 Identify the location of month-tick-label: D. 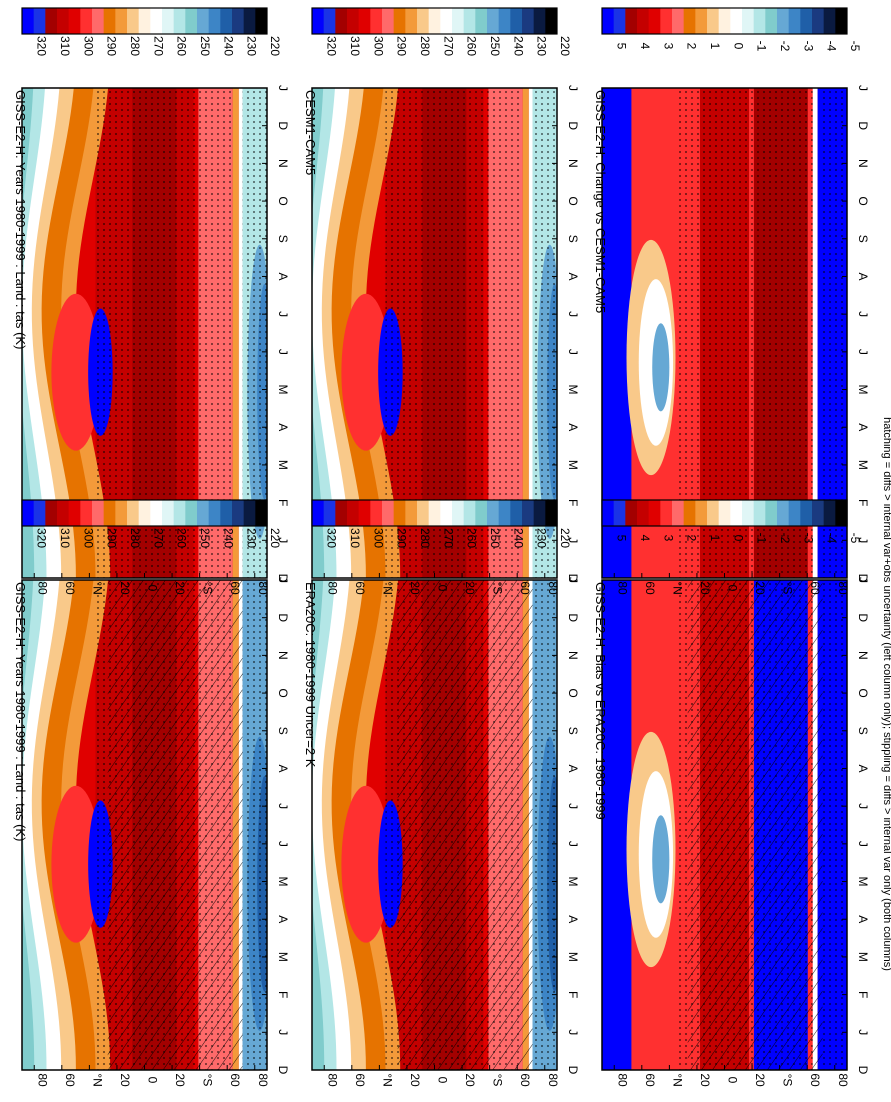
(573, 617).